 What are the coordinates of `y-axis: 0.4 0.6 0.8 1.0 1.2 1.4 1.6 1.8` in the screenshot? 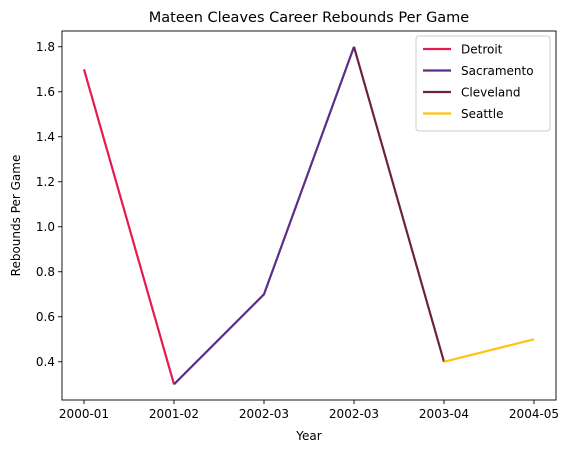 It's located at (49, 204).